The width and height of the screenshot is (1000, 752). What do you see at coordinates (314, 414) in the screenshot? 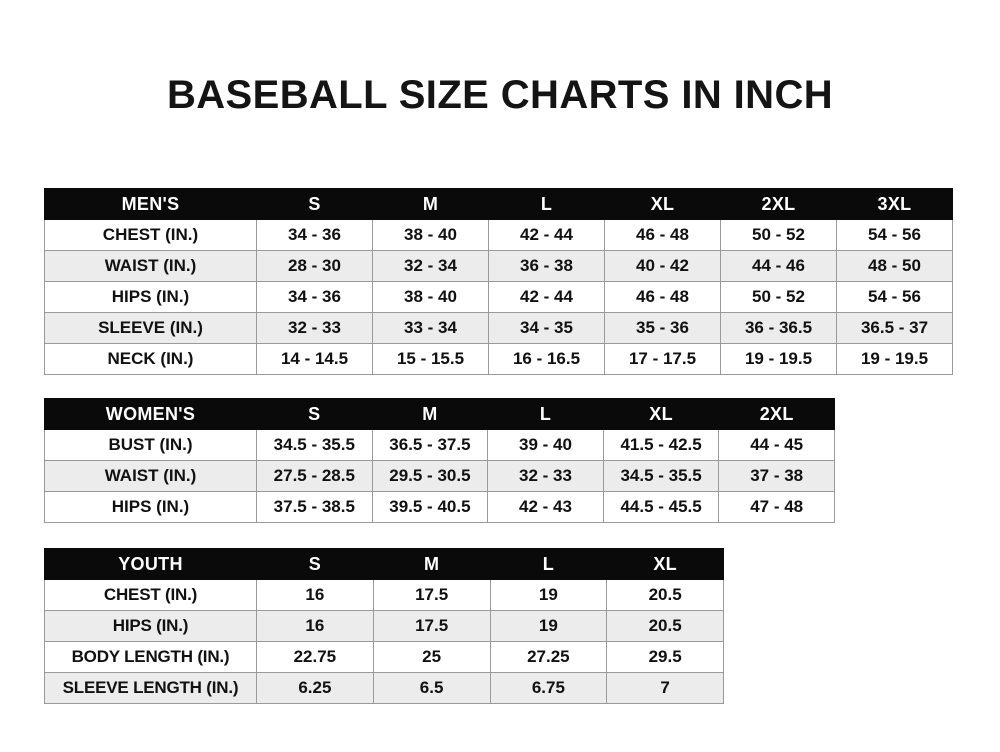
I see `womens-header-size: S` at bounding box center [314, 414].